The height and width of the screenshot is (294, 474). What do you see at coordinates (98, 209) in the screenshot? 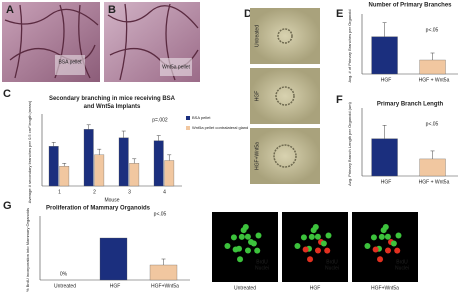
I see `chart-title: Proliferation of Mammary Organoids` at bounding box center [98, 209].